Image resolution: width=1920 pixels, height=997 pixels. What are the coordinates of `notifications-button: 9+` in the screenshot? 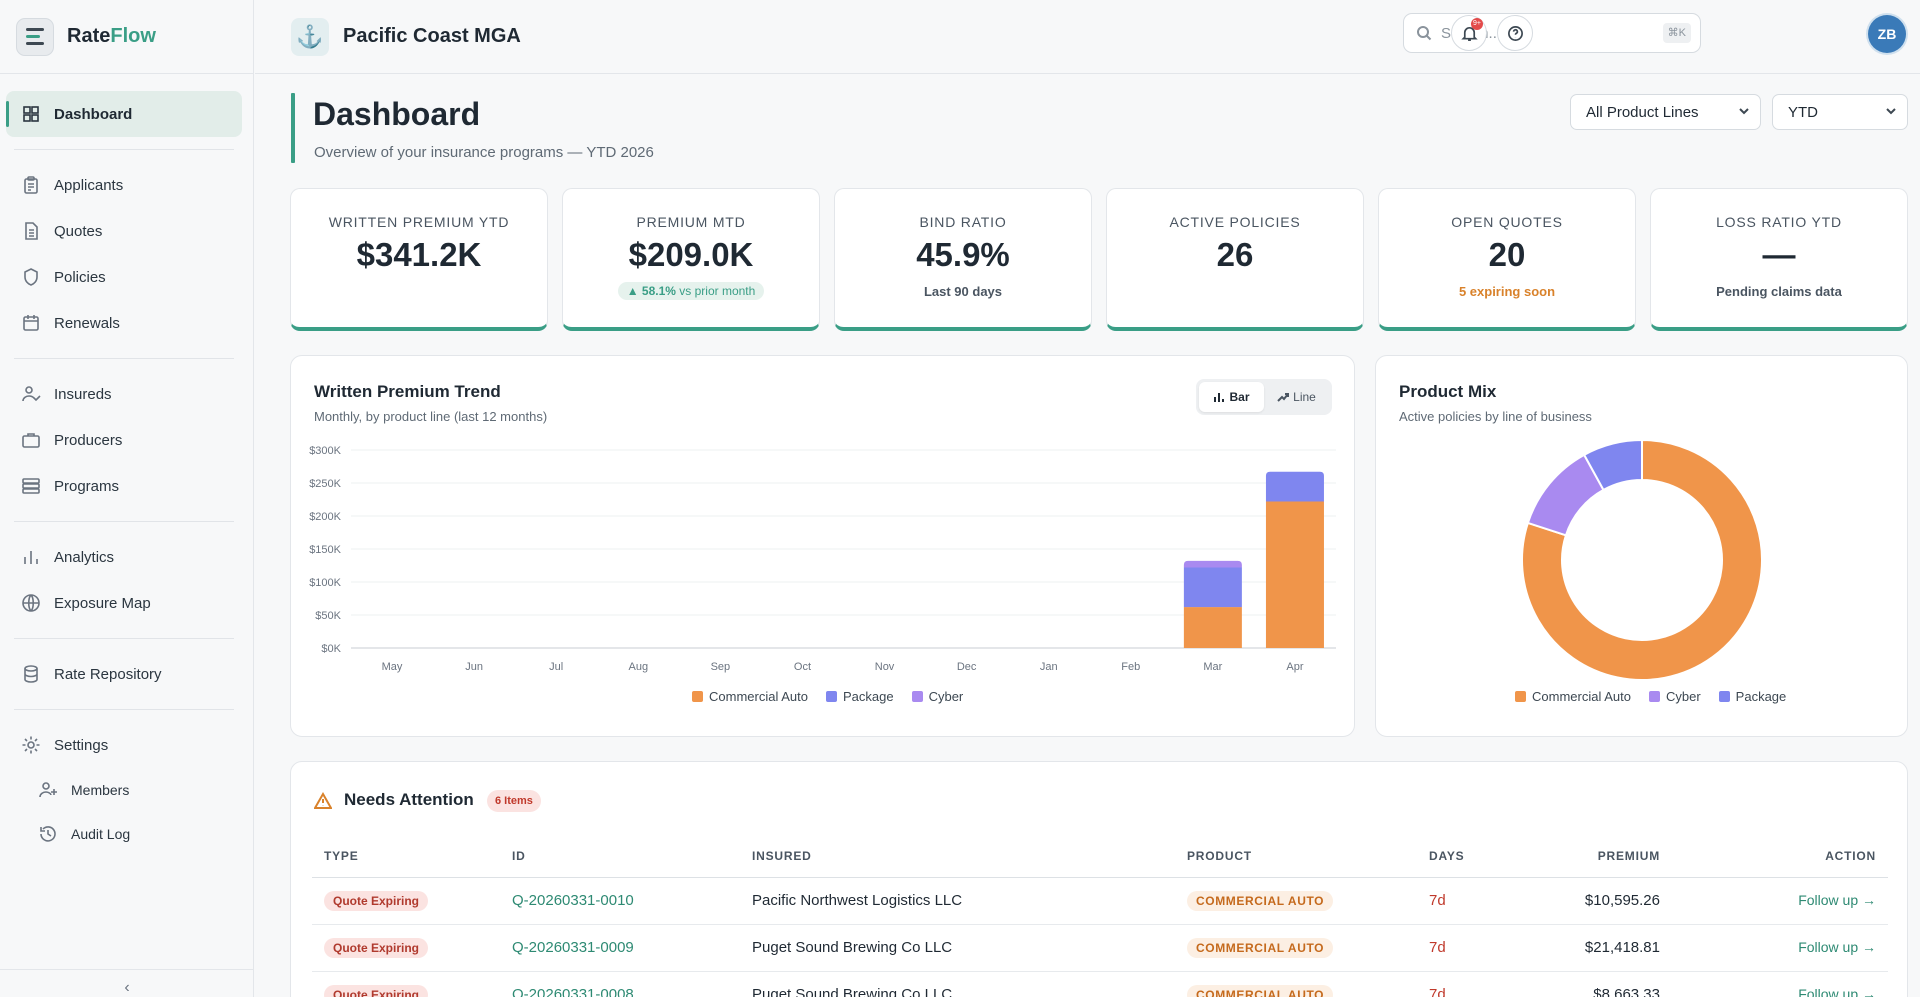 It's located at (1469, 33).